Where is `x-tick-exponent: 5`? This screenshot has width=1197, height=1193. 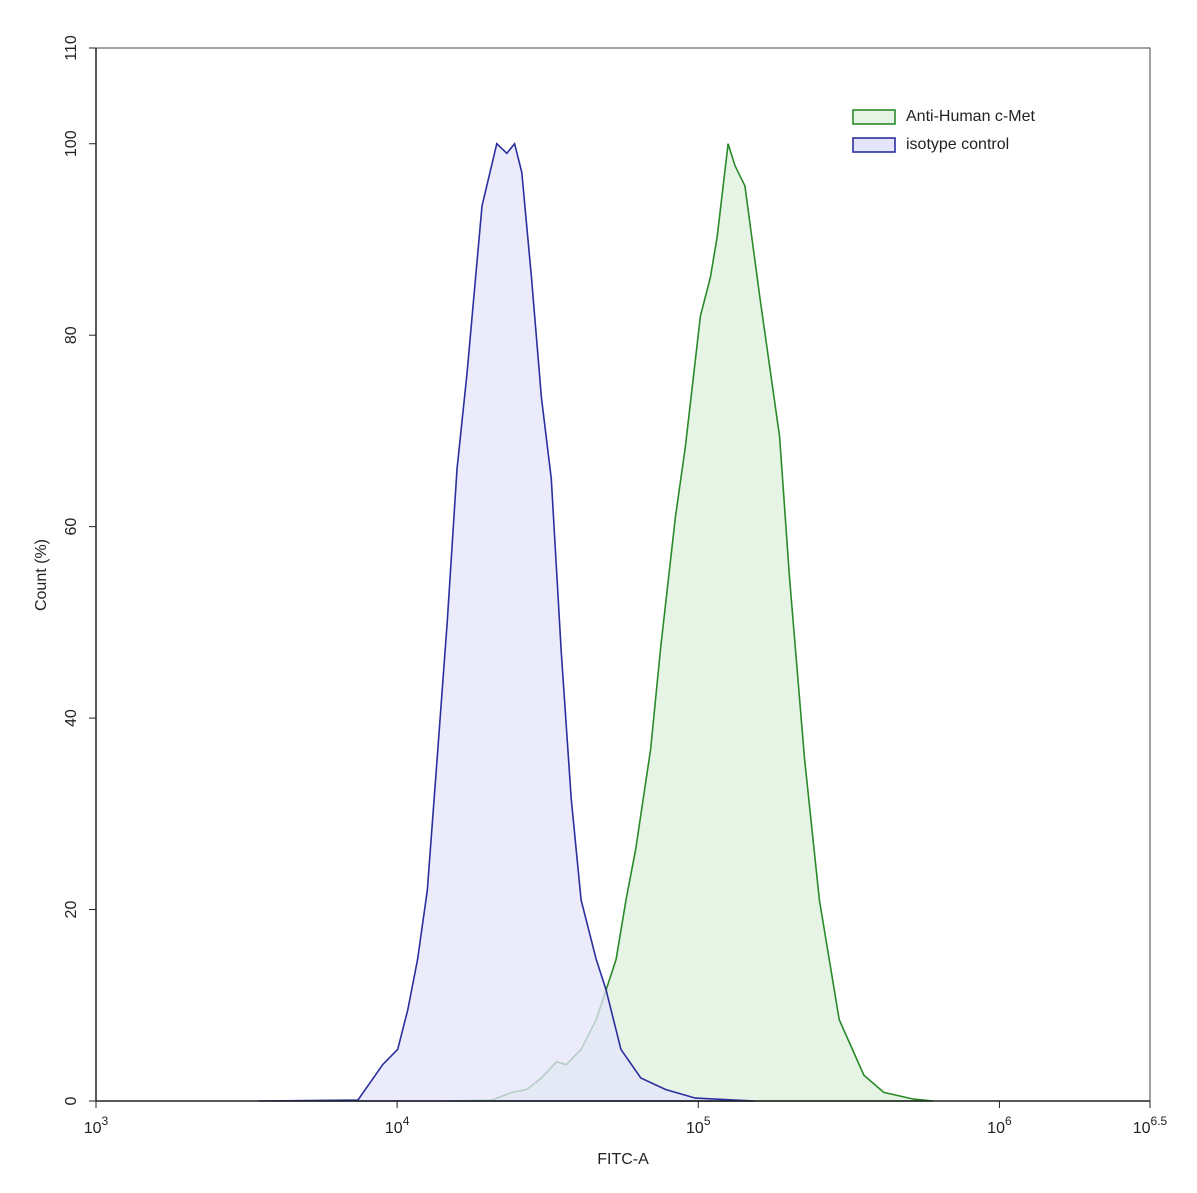
x-tick-exponent: 5 is located at coordinates (707, 1121).